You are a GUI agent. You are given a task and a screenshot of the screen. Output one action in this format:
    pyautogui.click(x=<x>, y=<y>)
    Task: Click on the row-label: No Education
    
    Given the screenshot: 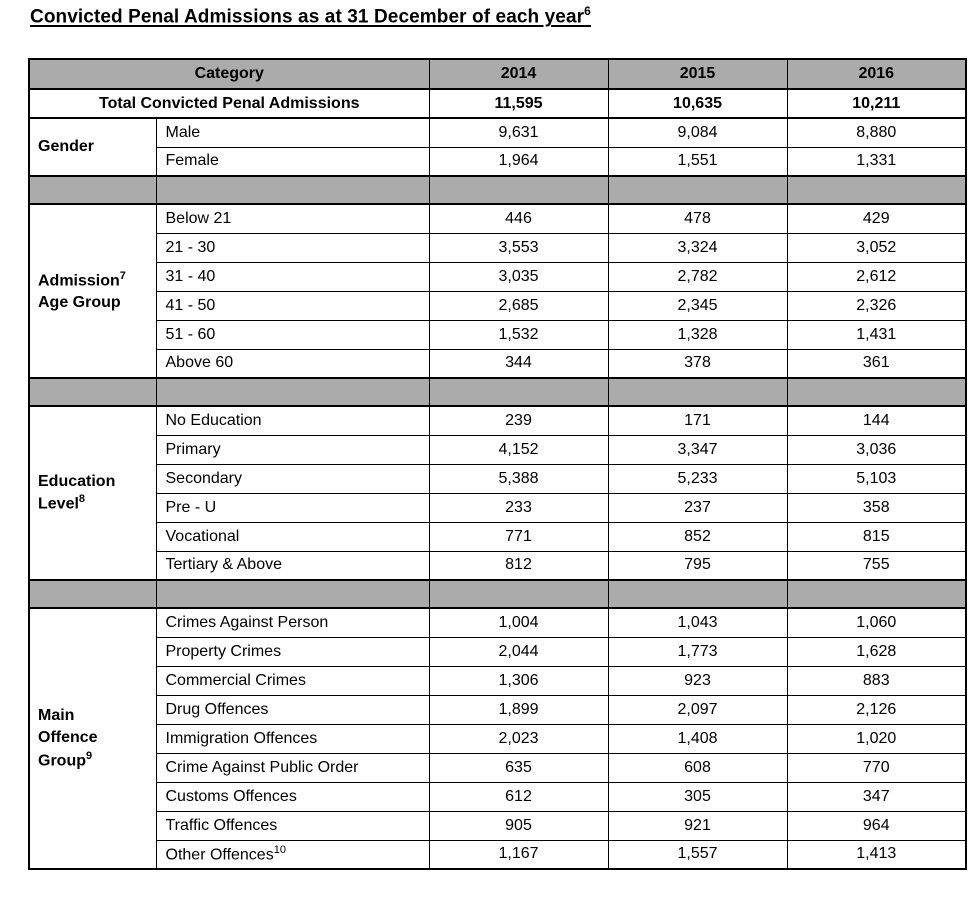 What is the action you would take?
    pyautogui.click(x=292, y=420)
    